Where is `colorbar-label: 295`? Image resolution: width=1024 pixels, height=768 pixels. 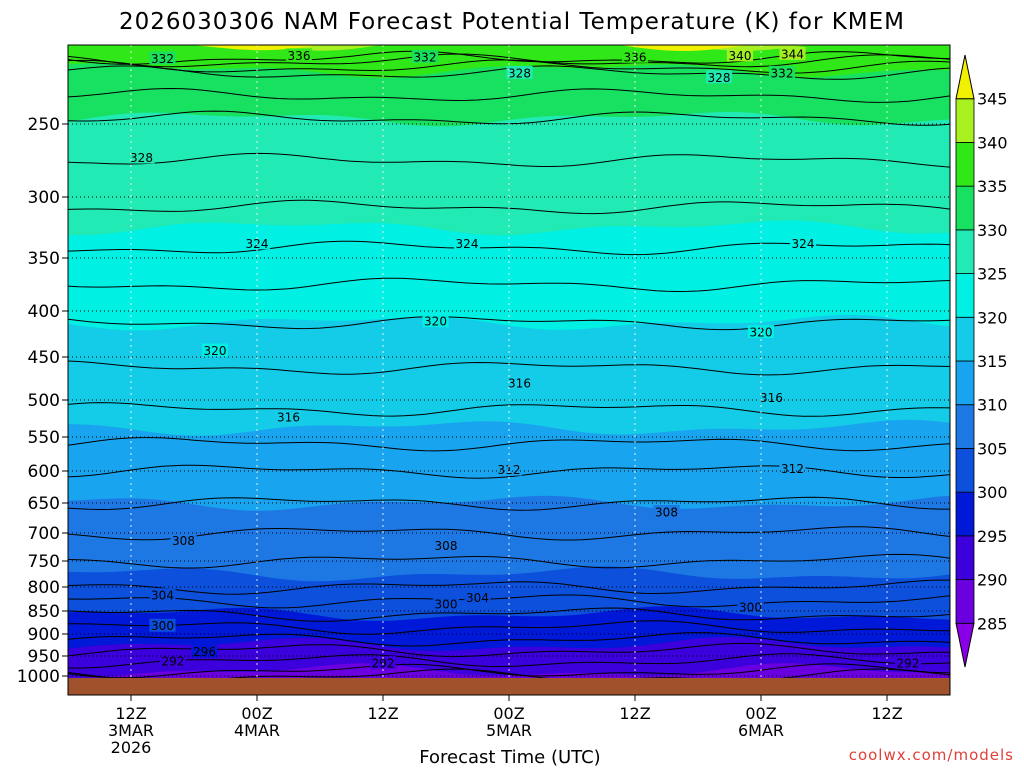
colorbar-label: 295 is located at coordinates (992, 536).